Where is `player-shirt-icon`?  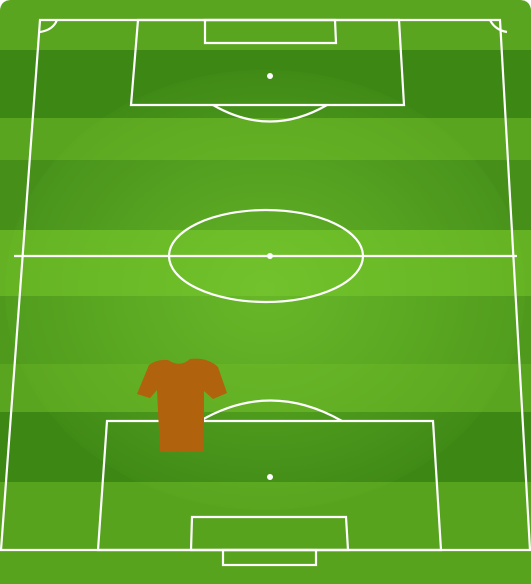
player-shirt-icon is located at coordinates (182, 405).